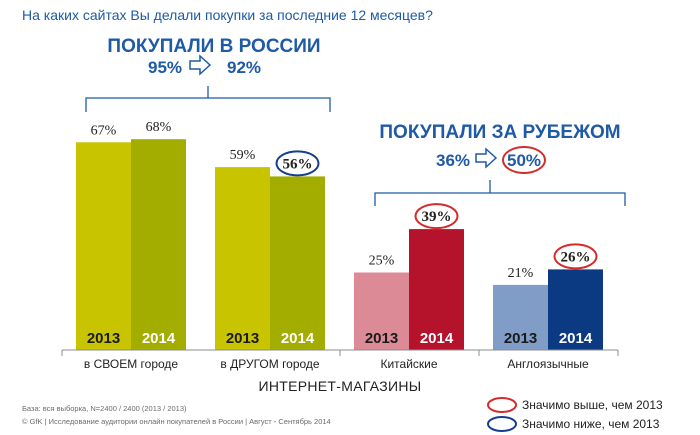  What do you see at coordinates (591, 424) in the screenshot?
I see `legend-lower-label: Значимо ниже, чем 2013` at bounding box center [591, 424].